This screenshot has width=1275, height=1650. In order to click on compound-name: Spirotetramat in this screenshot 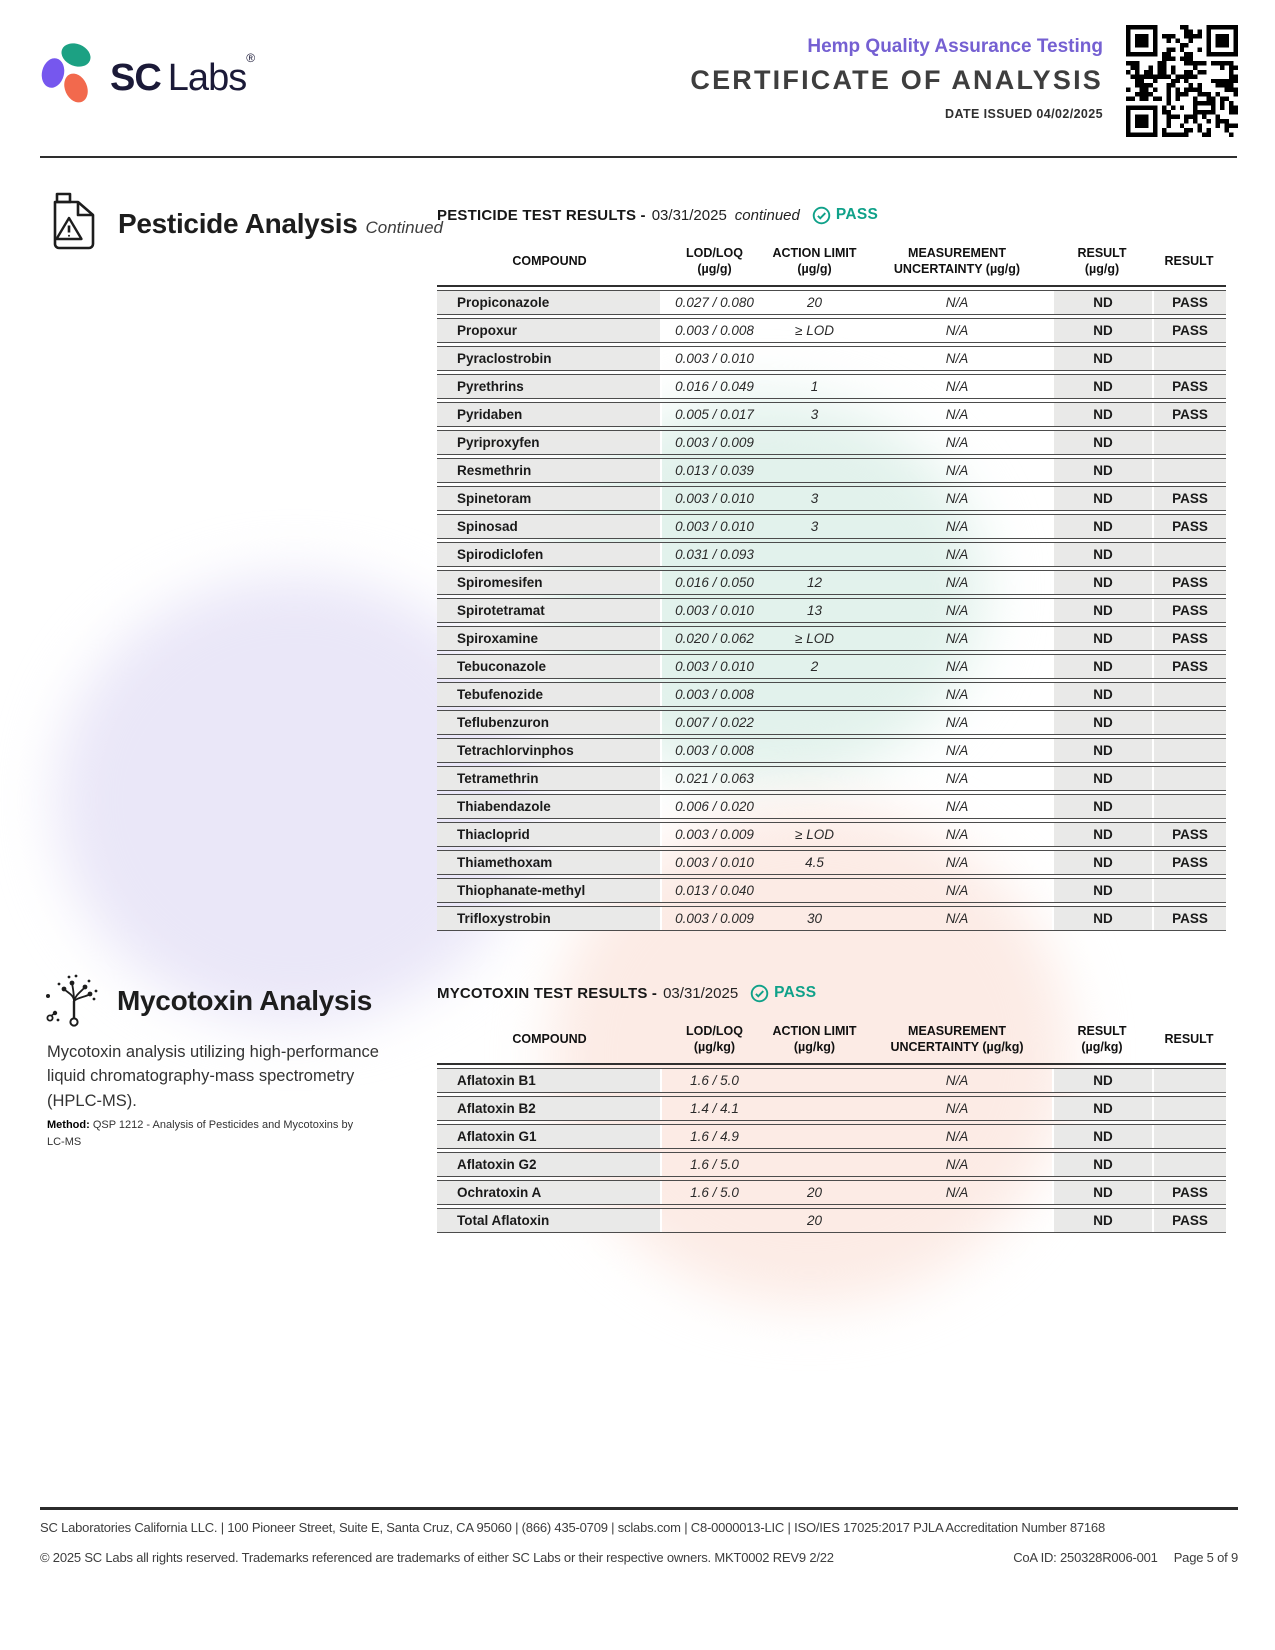, I will do `click(549, 610)`.